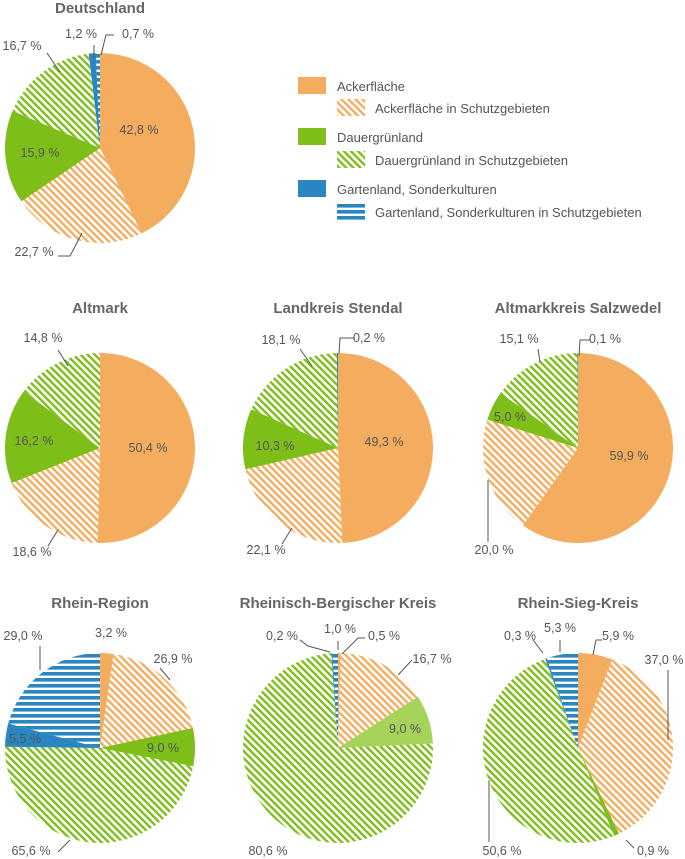 The height and width of the screenshot is (859, 685). What do you see at coordinates (281, 340) in the screenshot?
I see `data-label: 18,1 %` at bounding box center [281, 340].